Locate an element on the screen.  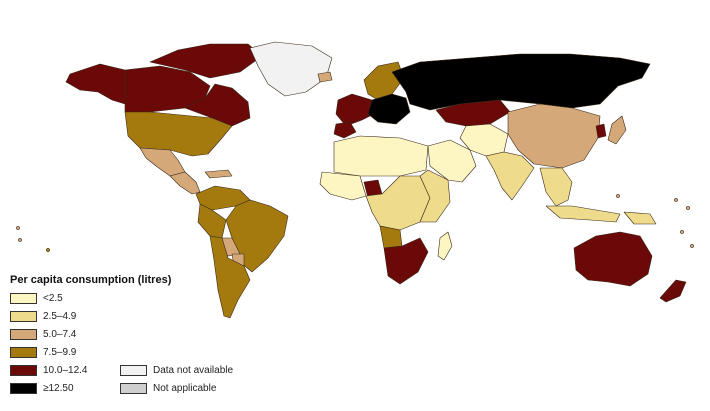
region-papua is located at coordinates (640, 218).